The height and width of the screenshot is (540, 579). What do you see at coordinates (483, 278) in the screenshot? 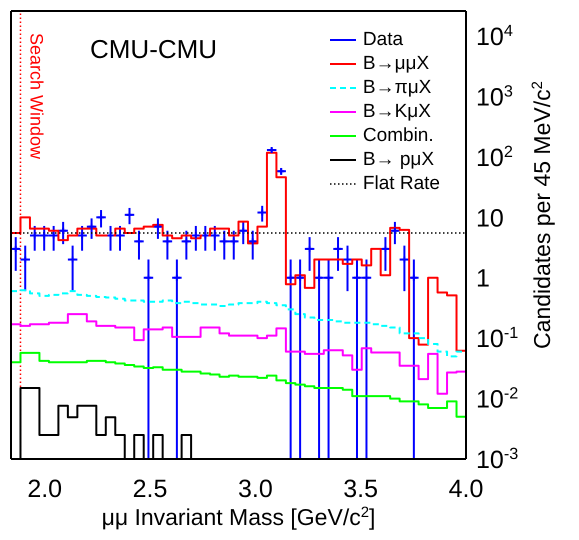
I see `y-tick-label: 1` at bounding box center [483, 278].